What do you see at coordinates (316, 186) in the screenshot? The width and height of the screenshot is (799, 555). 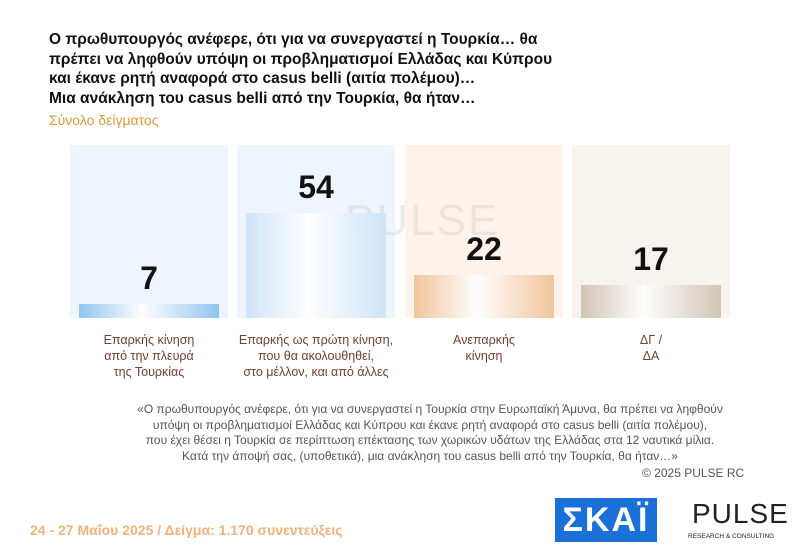 I see `value-label: 54` at bounding box center [316, 186].